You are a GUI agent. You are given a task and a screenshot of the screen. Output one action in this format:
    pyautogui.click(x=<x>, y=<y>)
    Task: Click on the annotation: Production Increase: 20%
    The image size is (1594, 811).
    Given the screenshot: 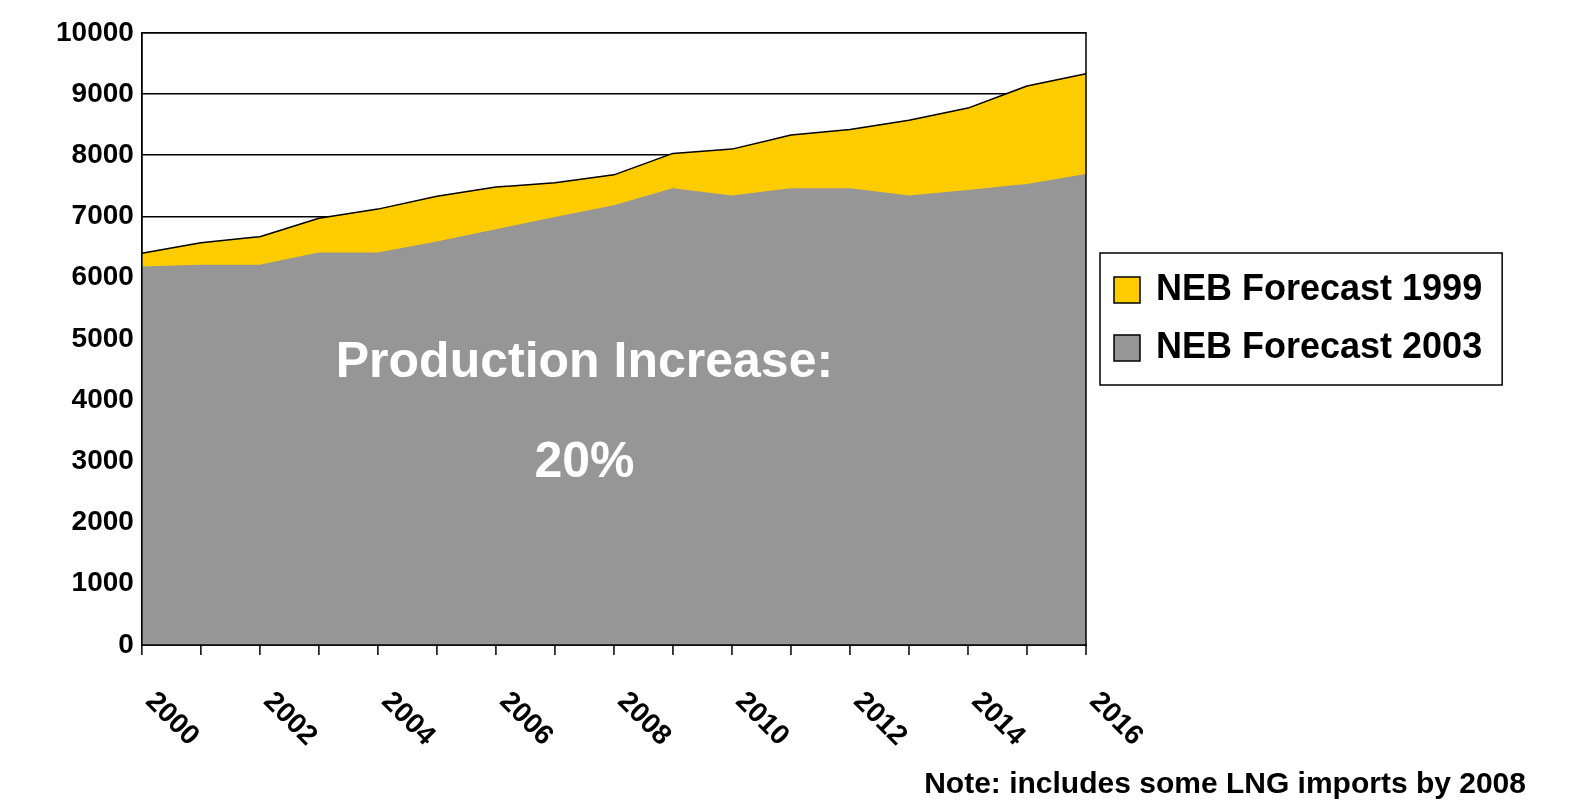 What is the action you would take?
    pyautogui.click(x=584, y=409)
    